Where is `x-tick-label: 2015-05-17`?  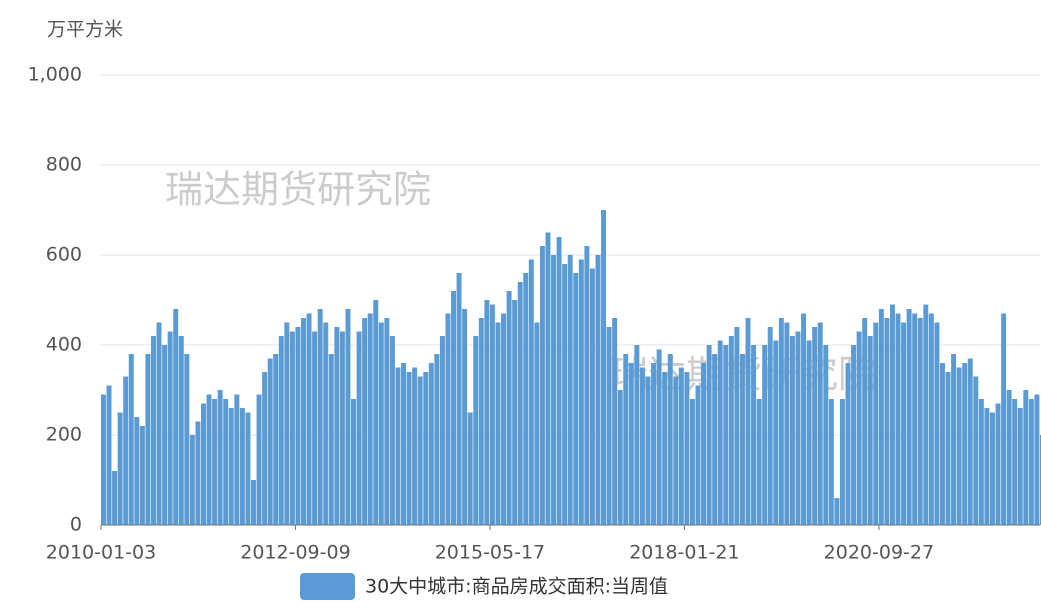
x-tick-label: 2015-05-17 is located at coordinates (490, 553).